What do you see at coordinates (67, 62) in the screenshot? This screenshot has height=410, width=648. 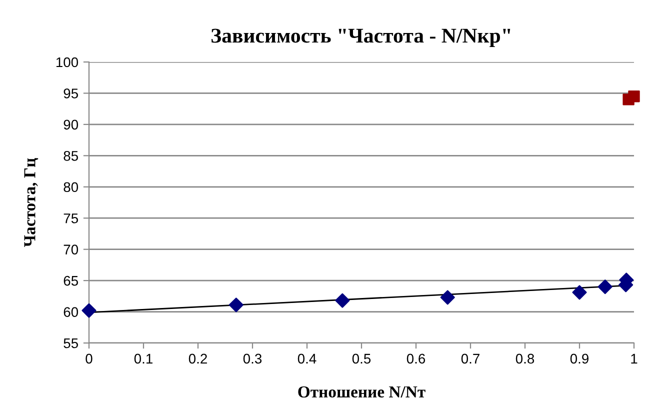 I see `y-tick-label: 100` at bounding box center [67, 62].